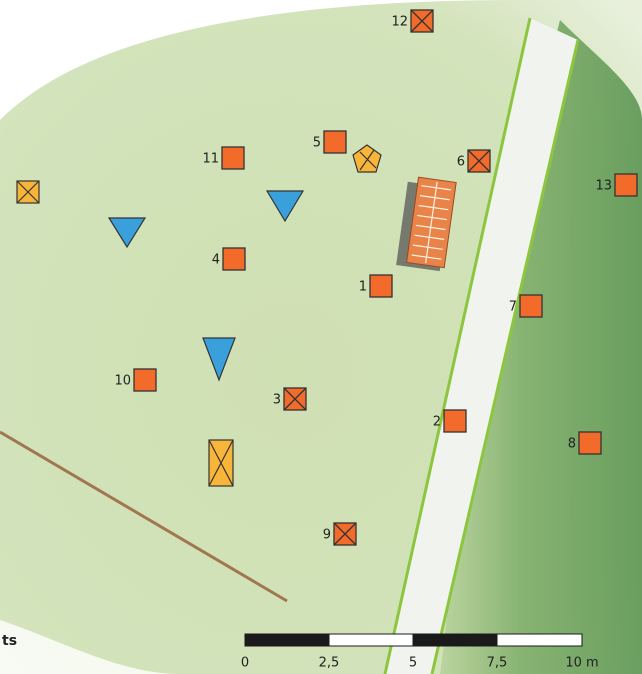 The height and width of the screenshot is (674, 642). I want to click on path-line, so click(144, 516).